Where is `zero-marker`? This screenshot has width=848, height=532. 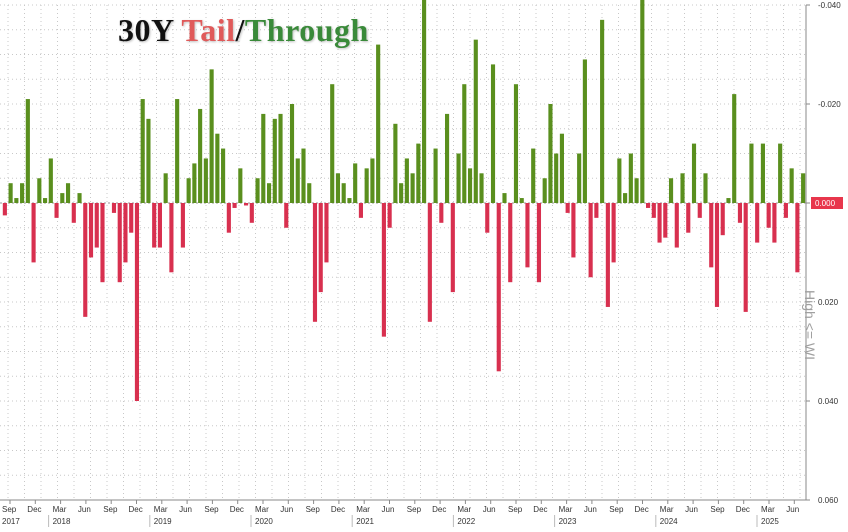 zero-marker is located at coordinates (827, 203).